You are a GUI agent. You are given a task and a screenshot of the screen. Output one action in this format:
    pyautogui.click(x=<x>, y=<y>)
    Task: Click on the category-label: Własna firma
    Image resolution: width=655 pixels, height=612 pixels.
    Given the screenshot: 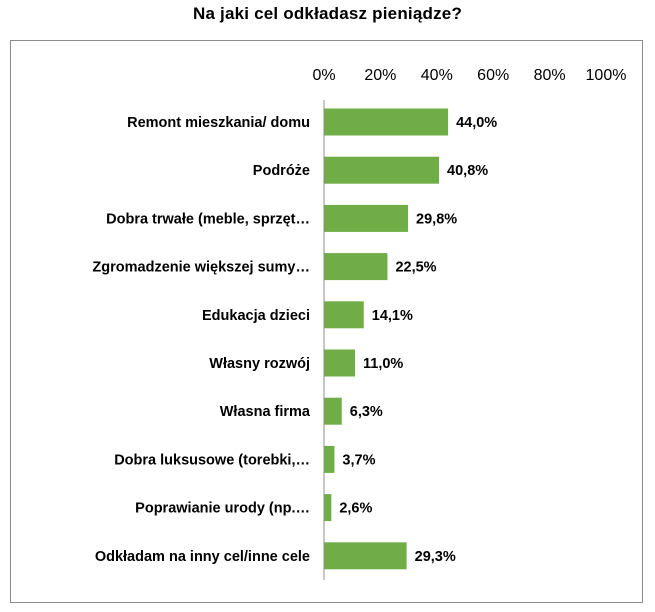 What is the action you would take?
    pyautogui.click(x=265, y=412)
    